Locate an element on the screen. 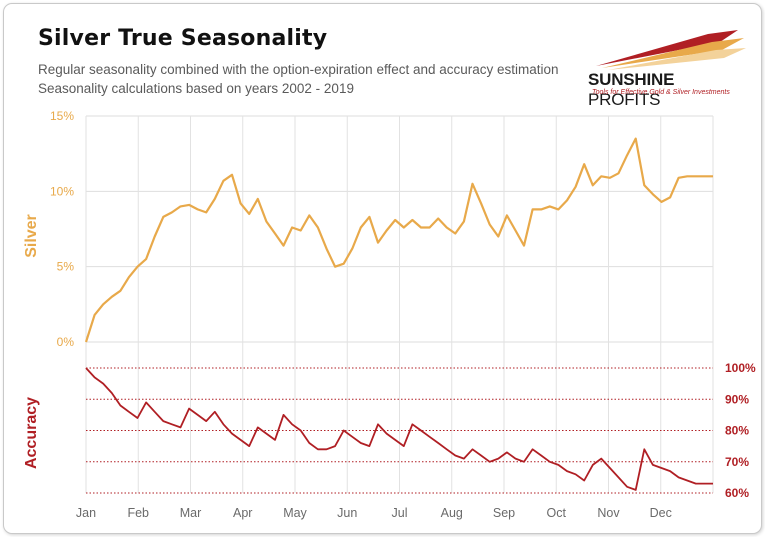 The image size is (765, 537). month-tick-label: Nov is located at coordinates (608, 513).